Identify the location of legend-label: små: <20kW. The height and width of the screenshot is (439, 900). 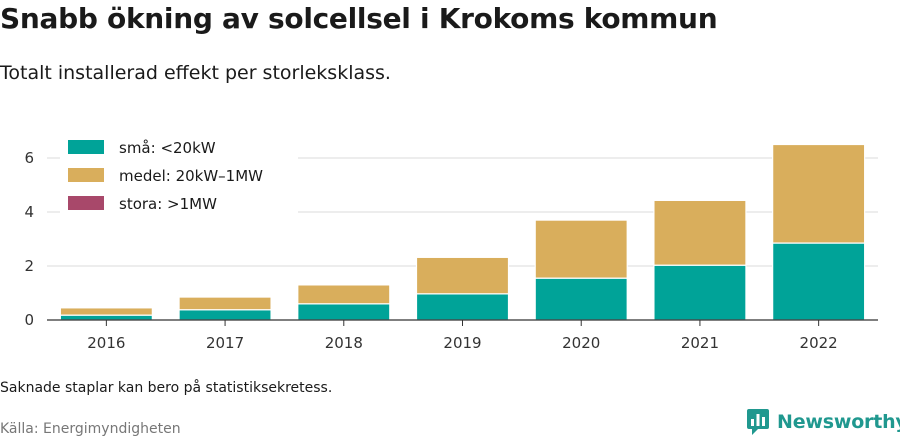
(167, 148).